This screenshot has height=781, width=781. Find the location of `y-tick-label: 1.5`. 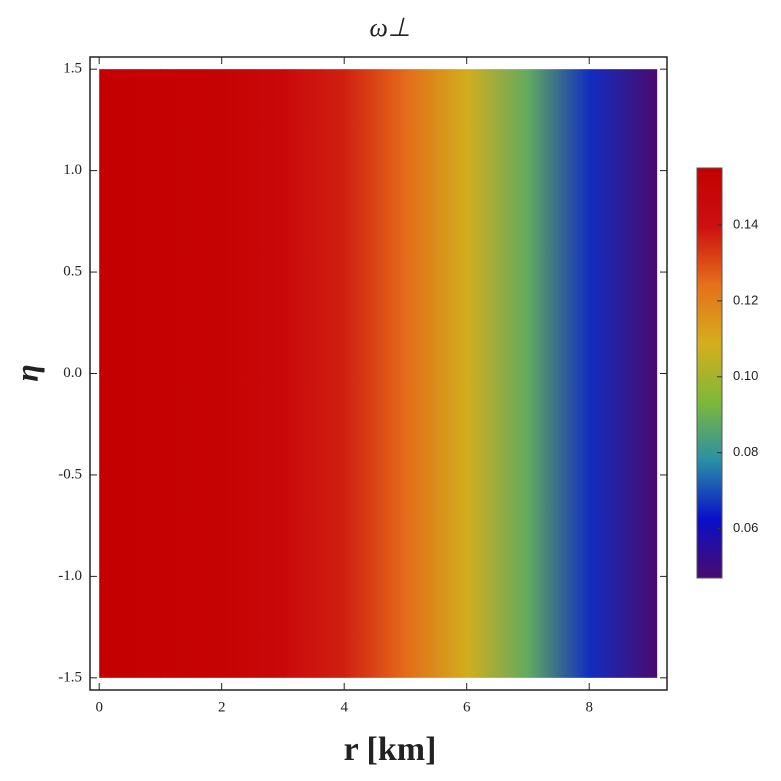

y-tick-label: 1.5 is located at coordinates (72, 69).